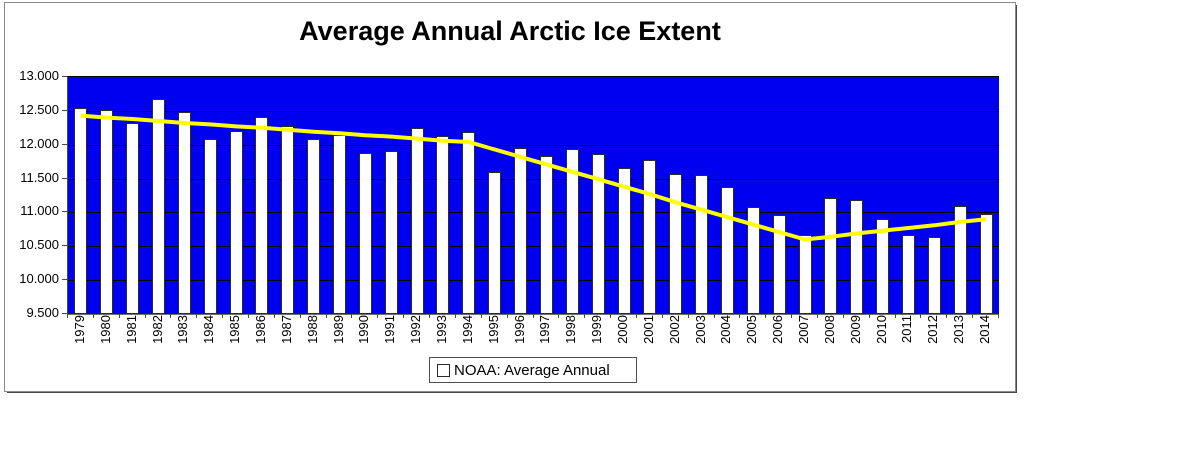  What do you see at coordinates (959, 329) in the screenshot?
I see `x-axis-label: 2013` at bounding box center [959, 329].